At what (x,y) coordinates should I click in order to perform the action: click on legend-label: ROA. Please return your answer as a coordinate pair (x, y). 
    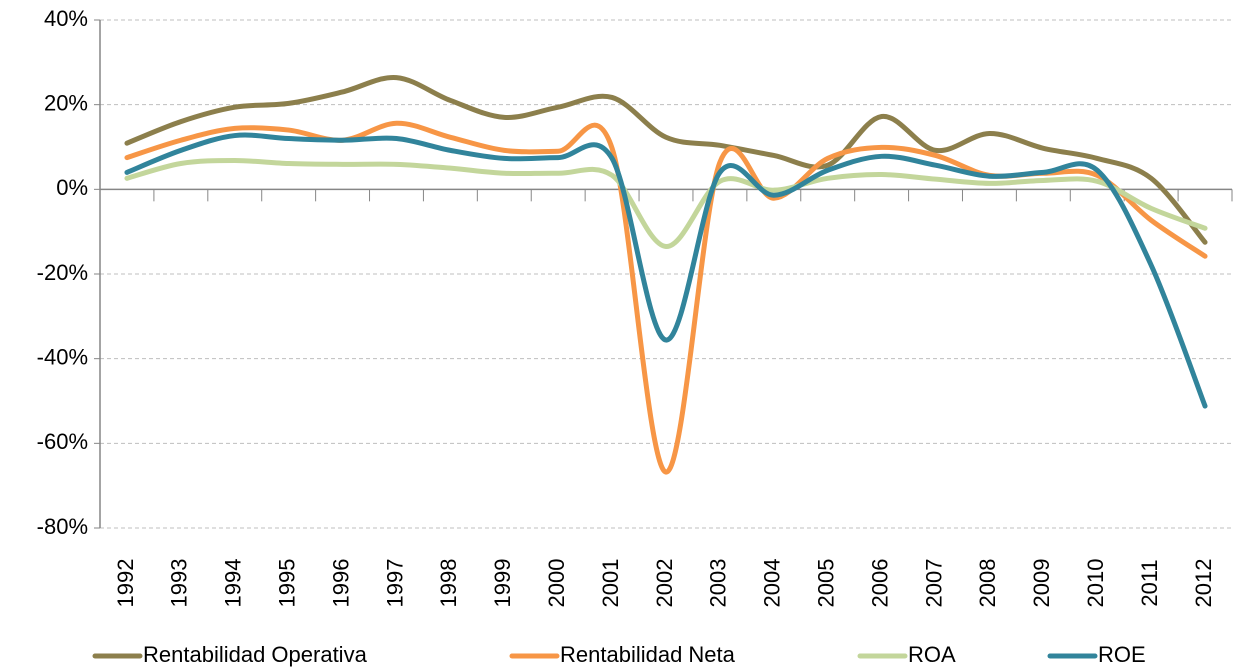
    Looking at the image, I should click on (932, 654).